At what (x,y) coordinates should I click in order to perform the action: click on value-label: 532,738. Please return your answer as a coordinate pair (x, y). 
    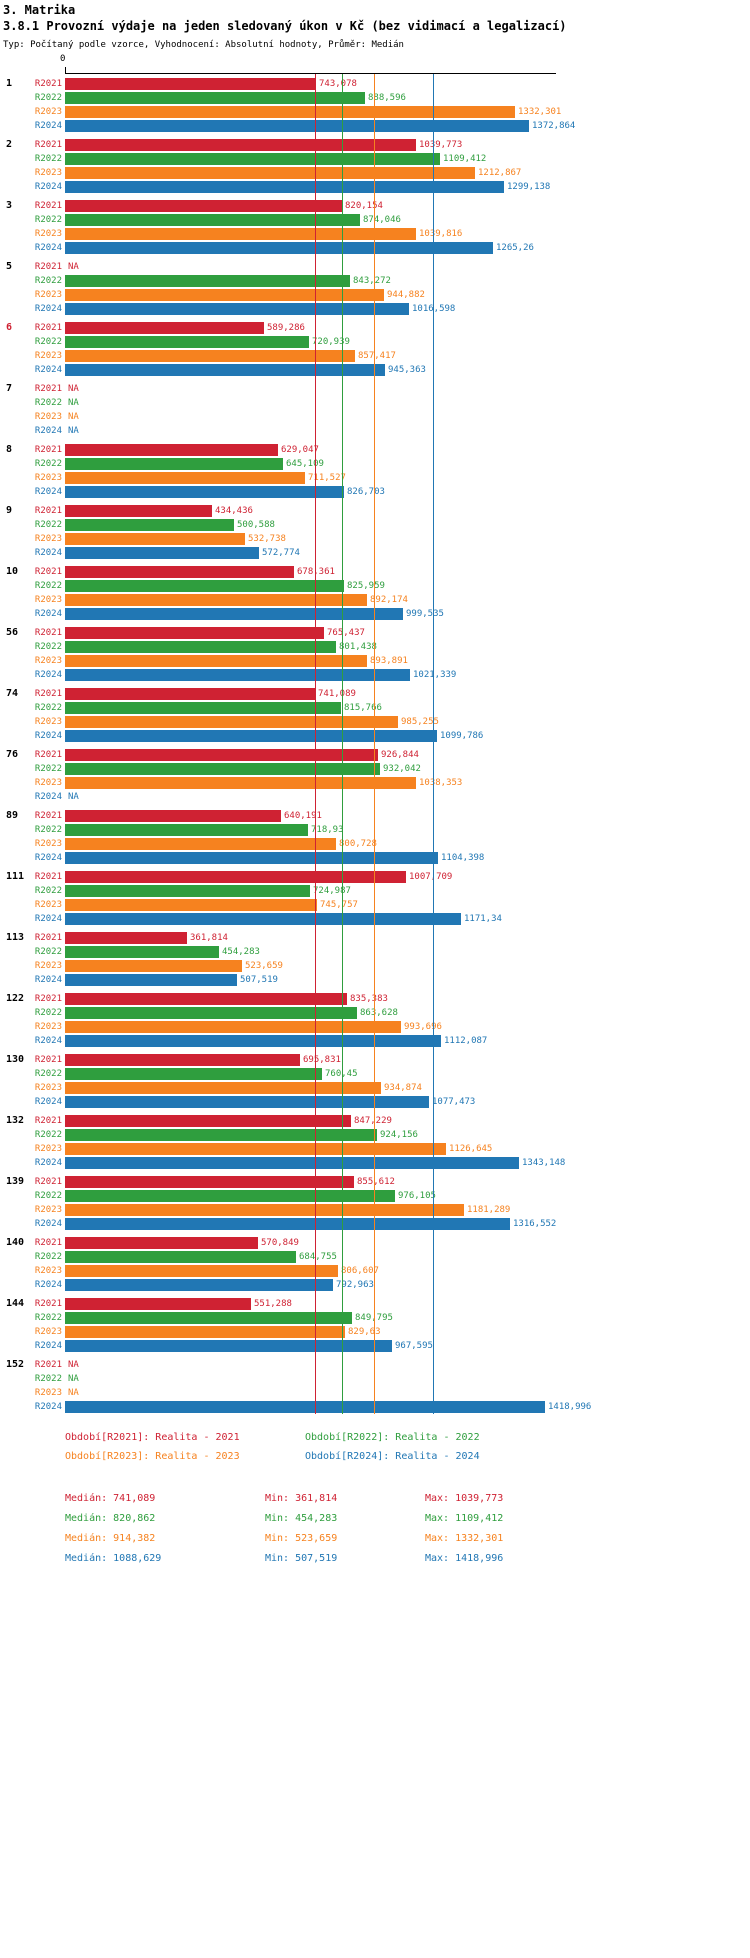
    Looking at the image, I should click on (267, 539).